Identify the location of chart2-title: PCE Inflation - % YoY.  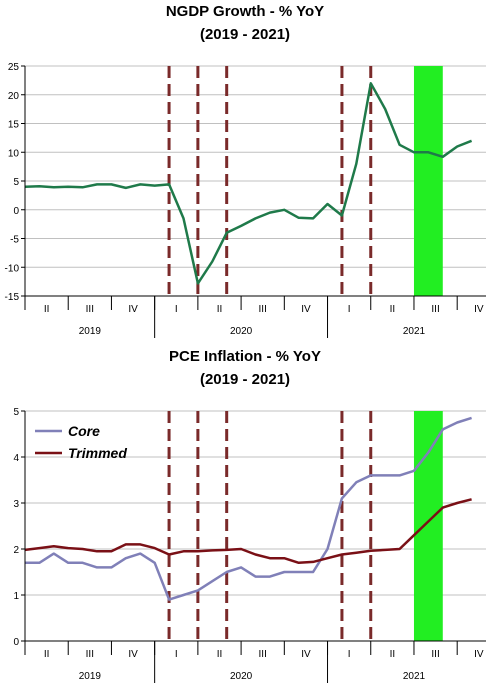
(245, 356).